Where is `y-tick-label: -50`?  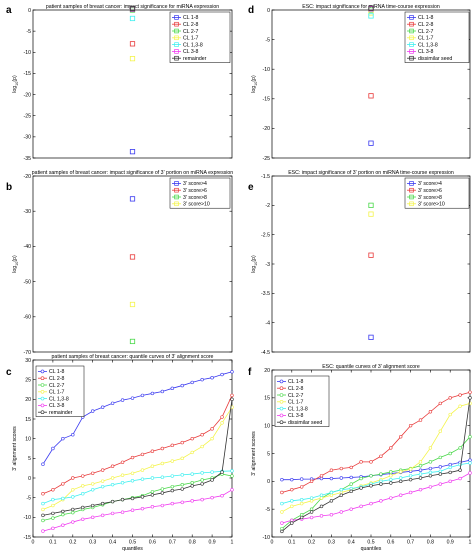 y-tick-label: -50 is located at coordinates (28, 282).